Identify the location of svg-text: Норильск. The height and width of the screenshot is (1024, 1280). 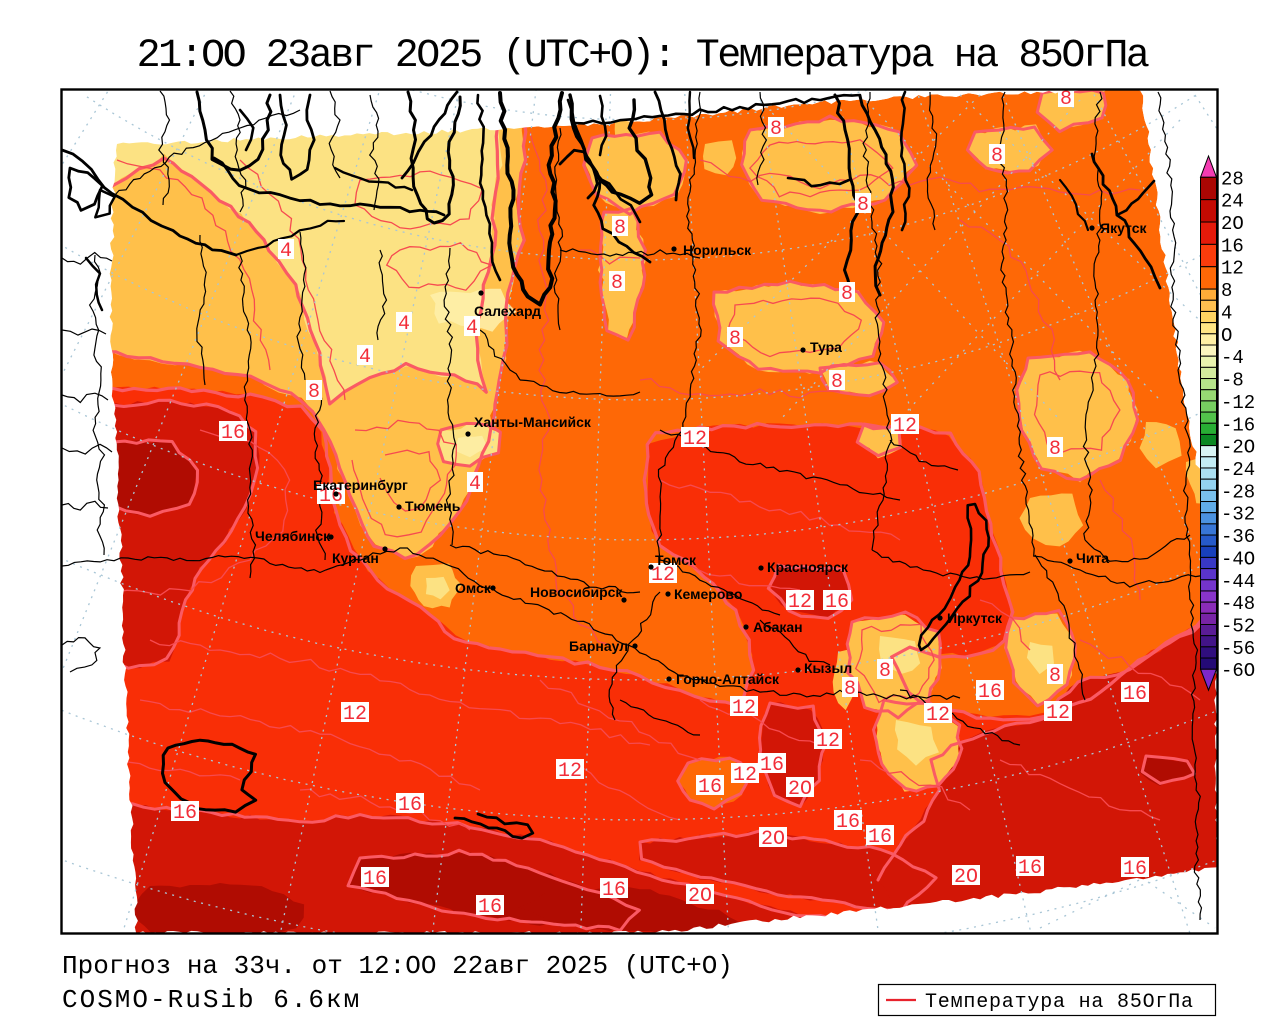
(717, 250).